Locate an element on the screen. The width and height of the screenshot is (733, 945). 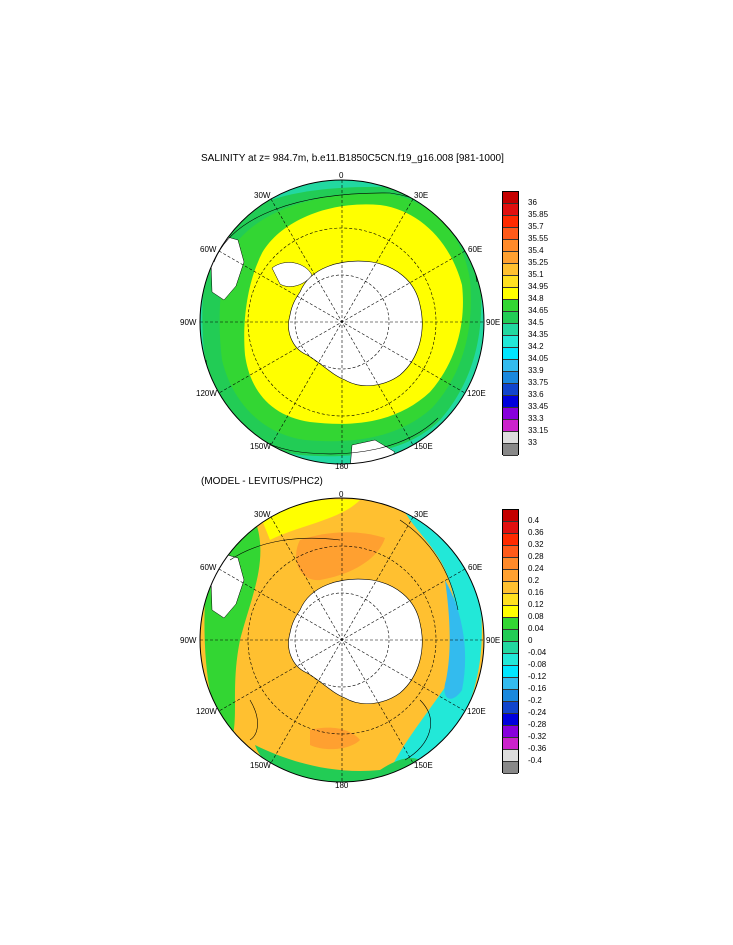
colorbar-label: 0.08 is located at coordinates (536, 616).